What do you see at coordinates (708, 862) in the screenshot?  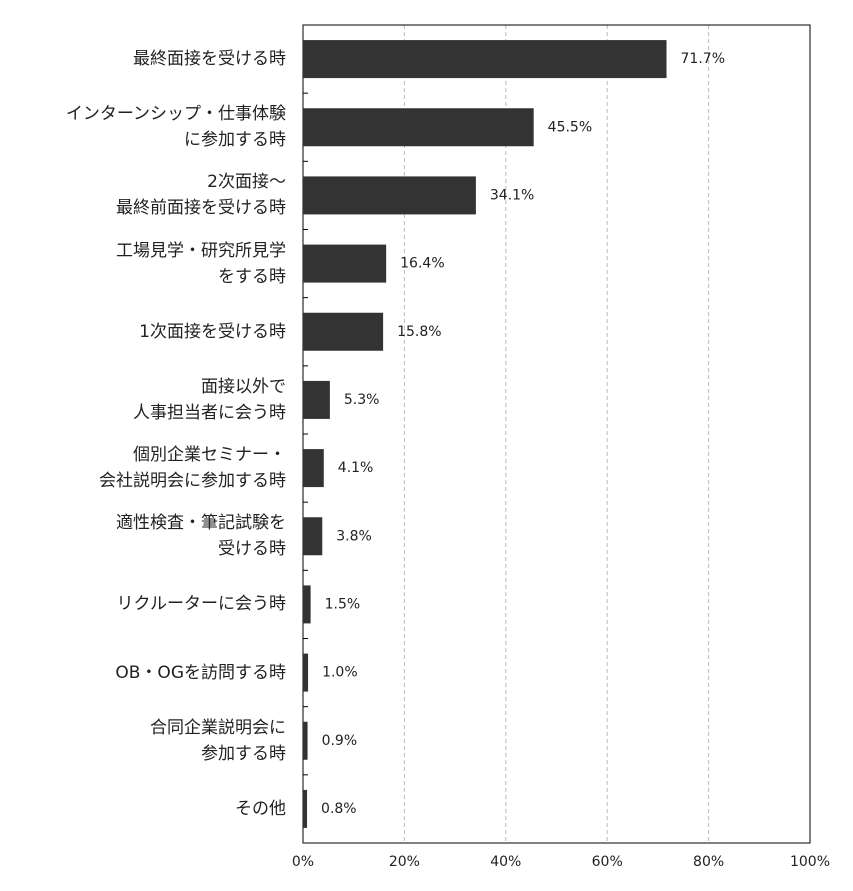 I see `x-tick-label: 80%` at bounding box center [708, 862].